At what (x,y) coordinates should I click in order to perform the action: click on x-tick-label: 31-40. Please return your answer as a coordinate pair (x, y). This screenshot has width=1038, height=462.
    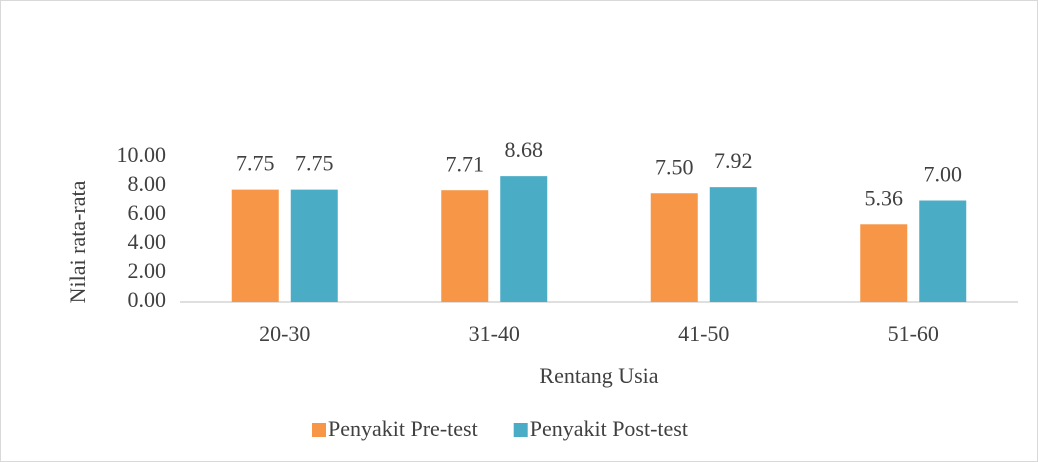
    Looking at the image, I should click on (494, 333).